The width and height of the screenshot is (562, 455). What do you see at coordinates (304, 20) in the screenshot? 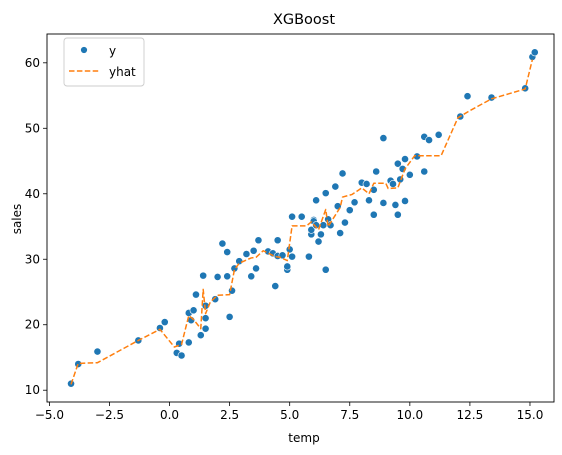
I see `chart-title: XGBoost` at bounding box center [304, 20].